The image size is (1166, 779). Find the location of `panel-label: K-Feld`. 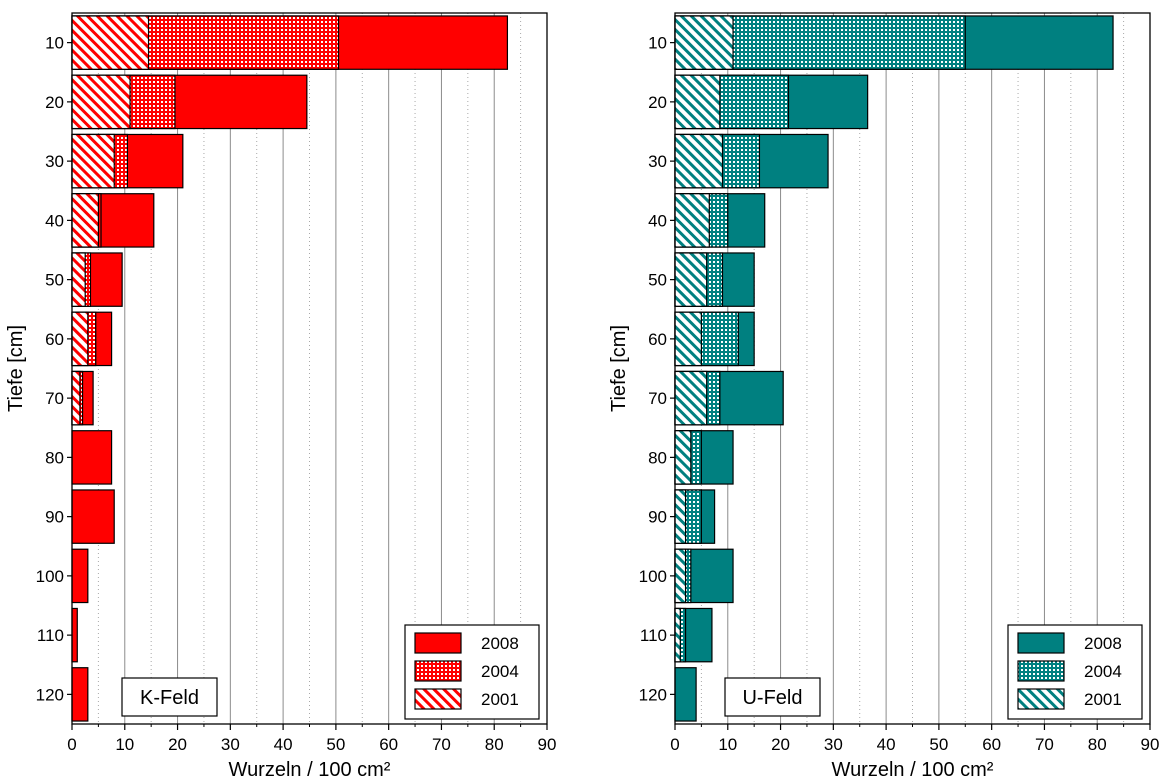

panel-label: K-Feld is located at coordinates (169, 698).